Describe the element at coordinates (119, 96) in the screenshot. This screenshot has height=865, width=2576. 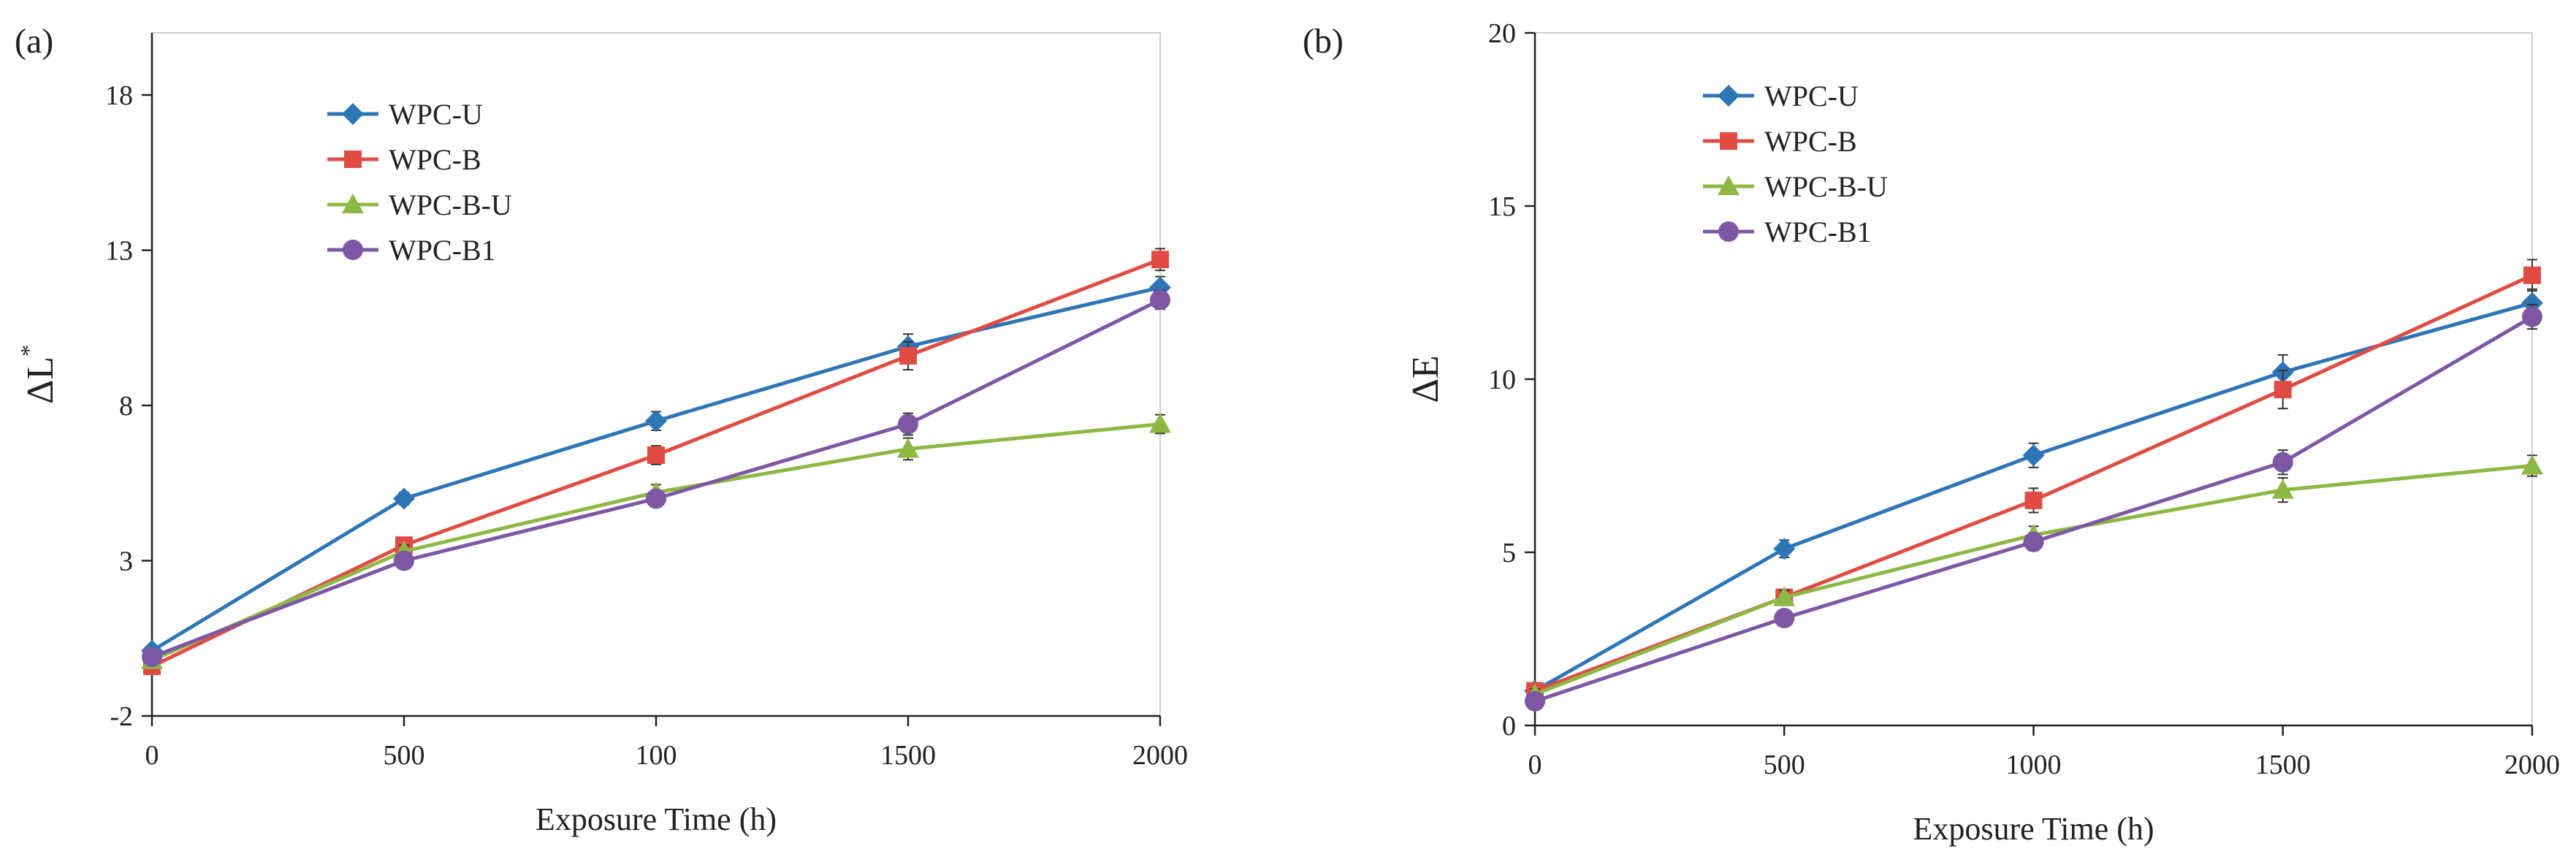
I see `chart-a-y-tick-label: 18` at that location.